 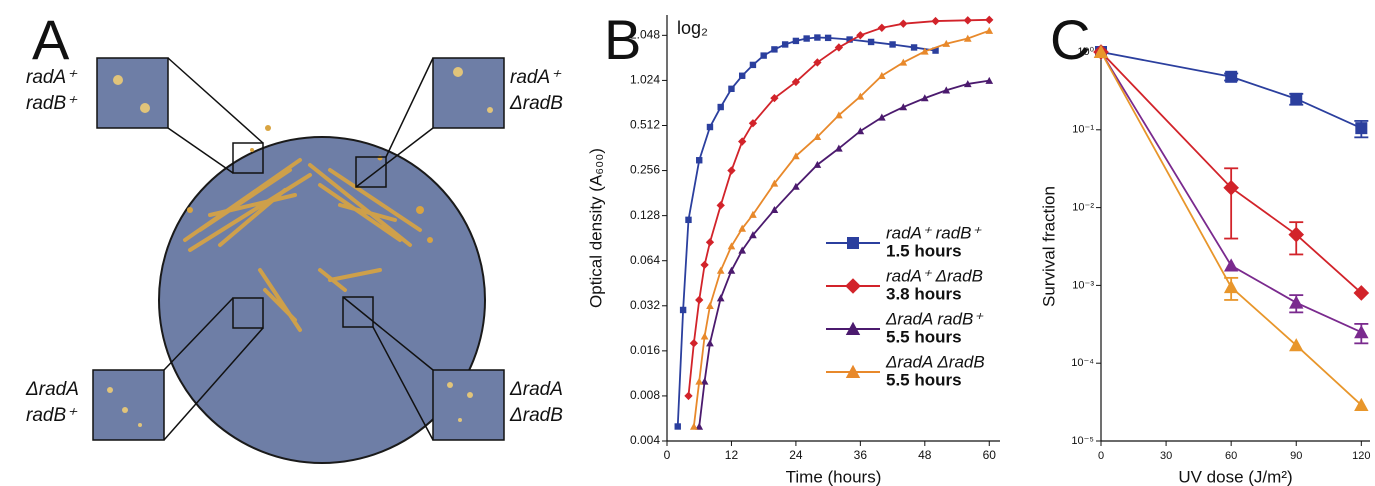 What do you see at coordinates (1166, 456) in the screenshot?
I see `x-tick-label: 30` at bounding box center [1166, 456].